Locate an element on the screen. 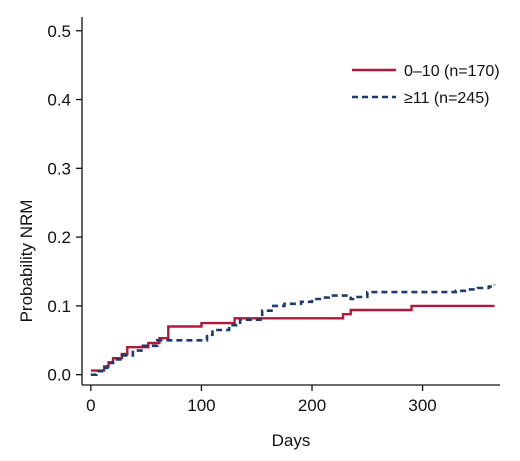 The height and width of the screenshot is (461, 520). legend-label-1: ≥11 (n=245) is located at coordinates (446, 98).